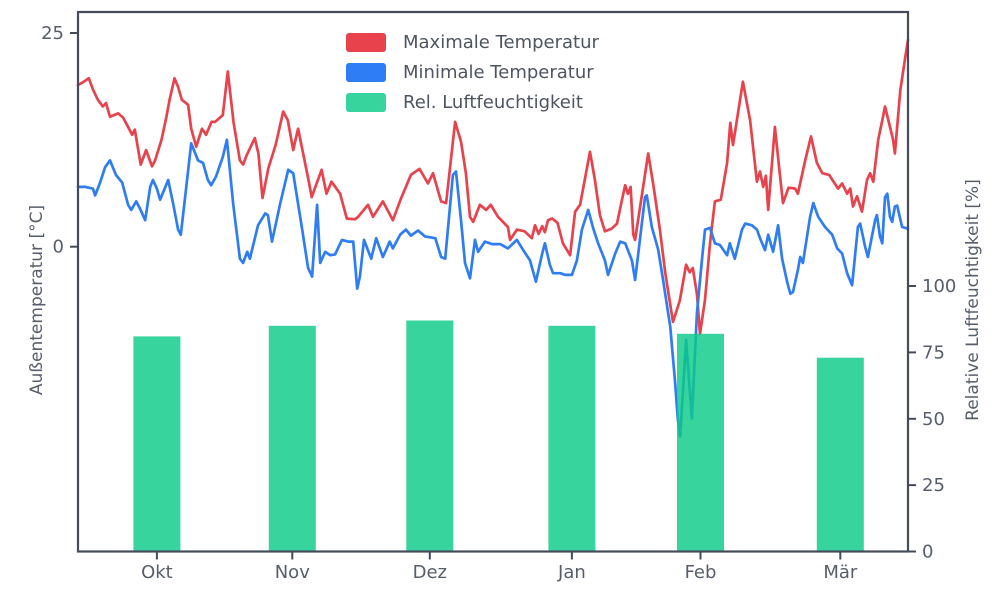 This screenshot has width=1000, height=600. Describe the element at coordinates (939, 286) in the screenshot. I see `right-tick-label-100: 100` at that location.